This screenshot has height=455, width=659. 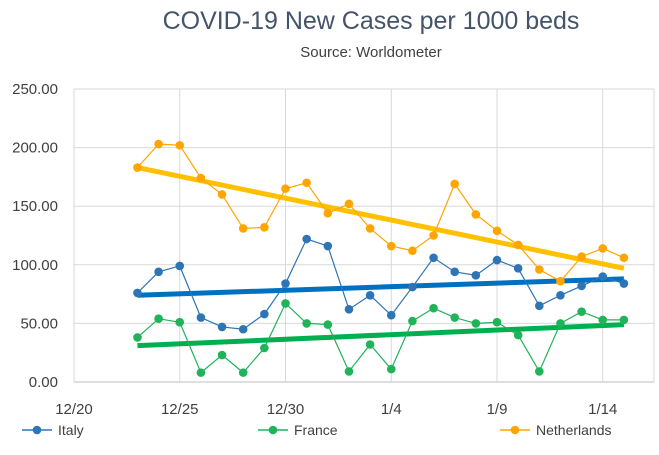 What do you see at coordinates (391, 409) in the screenshot?
I see `x-tick-label: 1/4` at bounding box center [391, 409].